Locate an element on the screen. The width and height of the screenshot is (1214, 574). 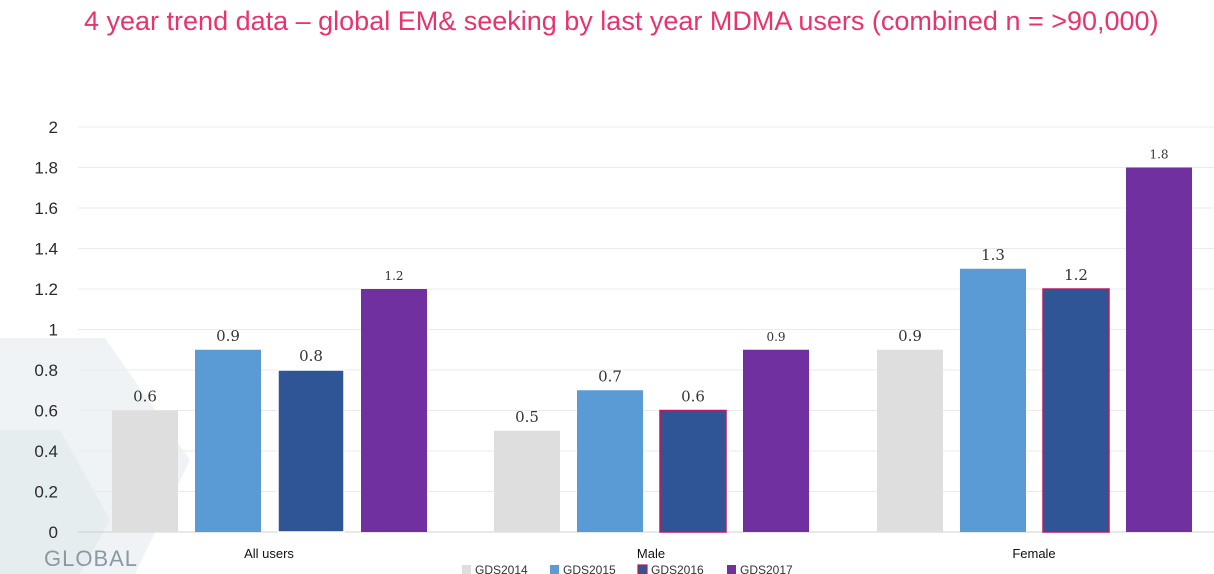
data-label: 0.7 is located at coordinates (610, 376).